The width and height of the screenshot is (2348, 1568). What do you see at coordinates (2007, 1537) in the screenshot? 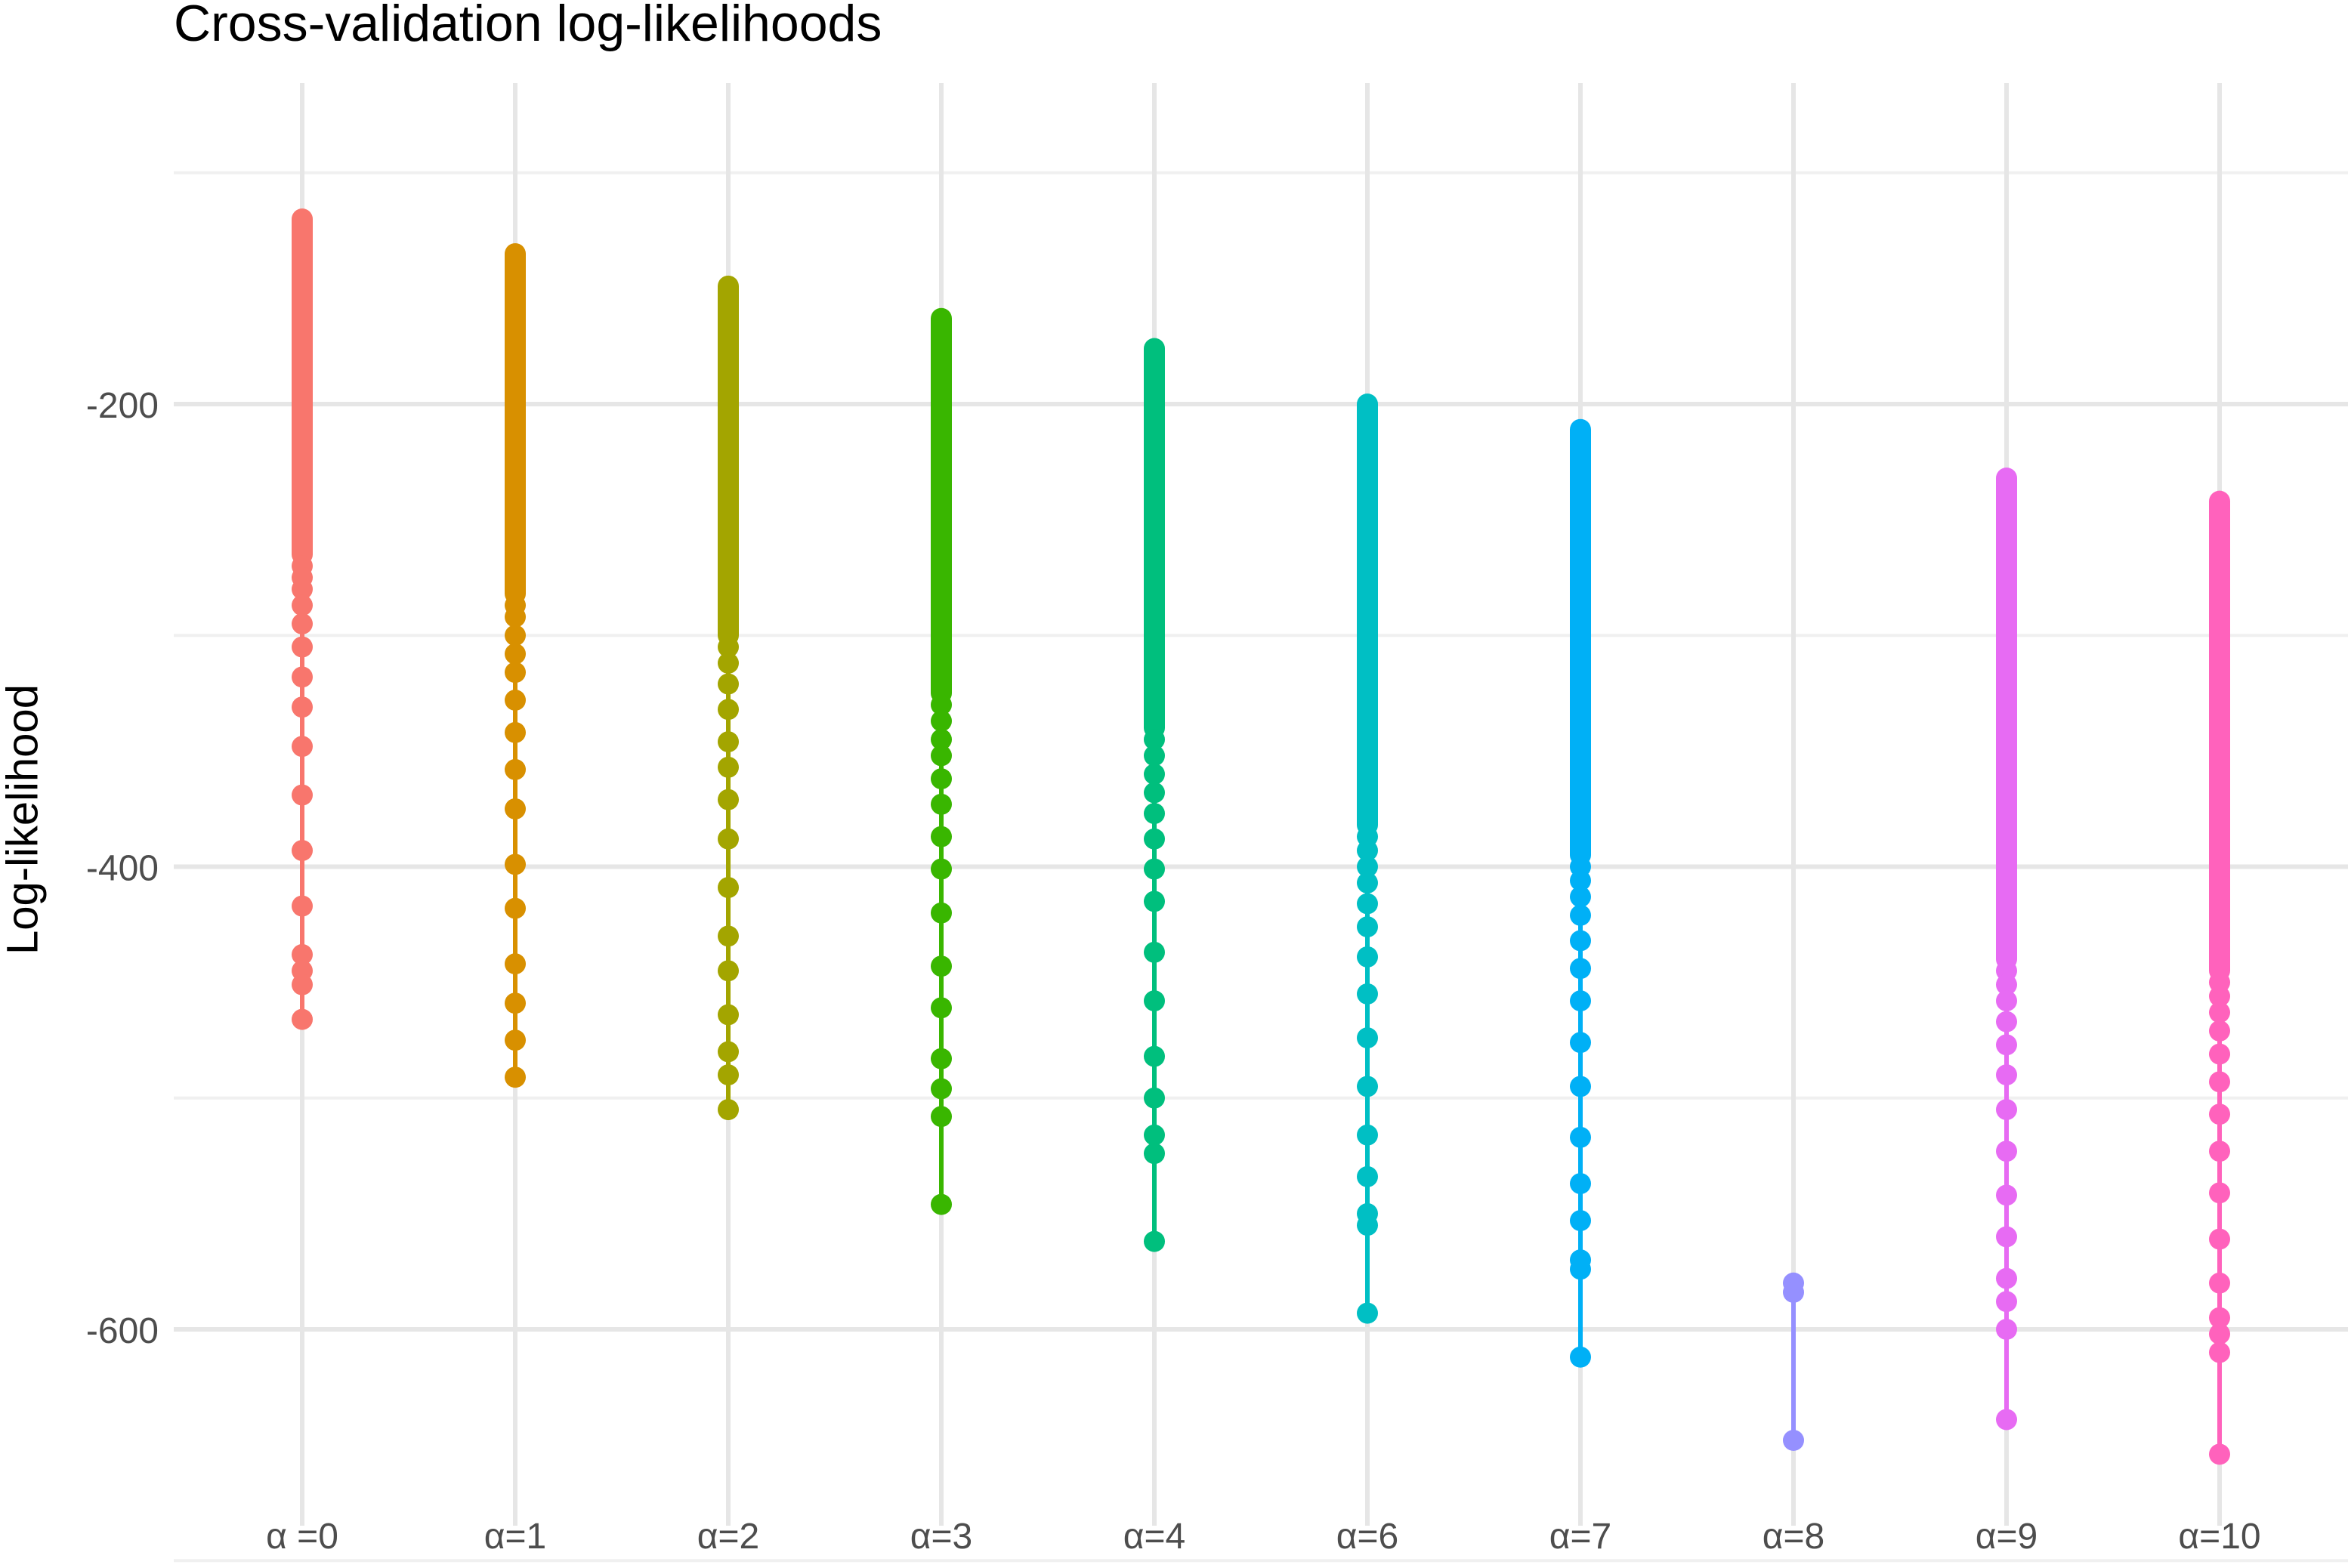
I see `x-tick-label: α=9` at bounding box center [2007, 1537].